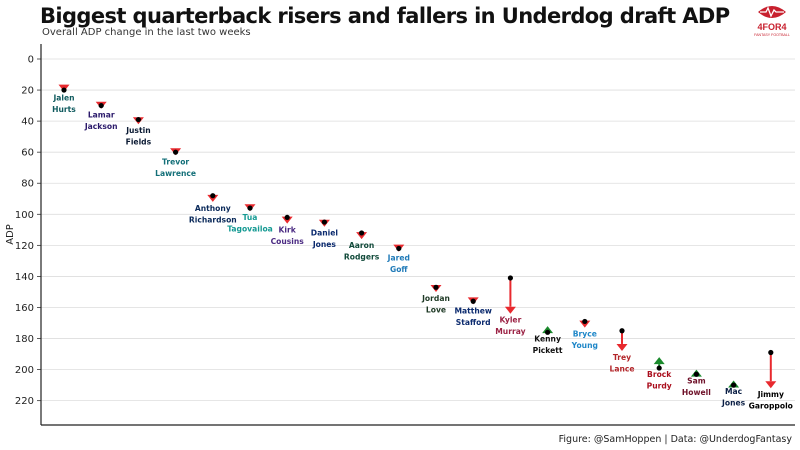  I want to click on player-label: Kyler Murray, so click(510, 326).